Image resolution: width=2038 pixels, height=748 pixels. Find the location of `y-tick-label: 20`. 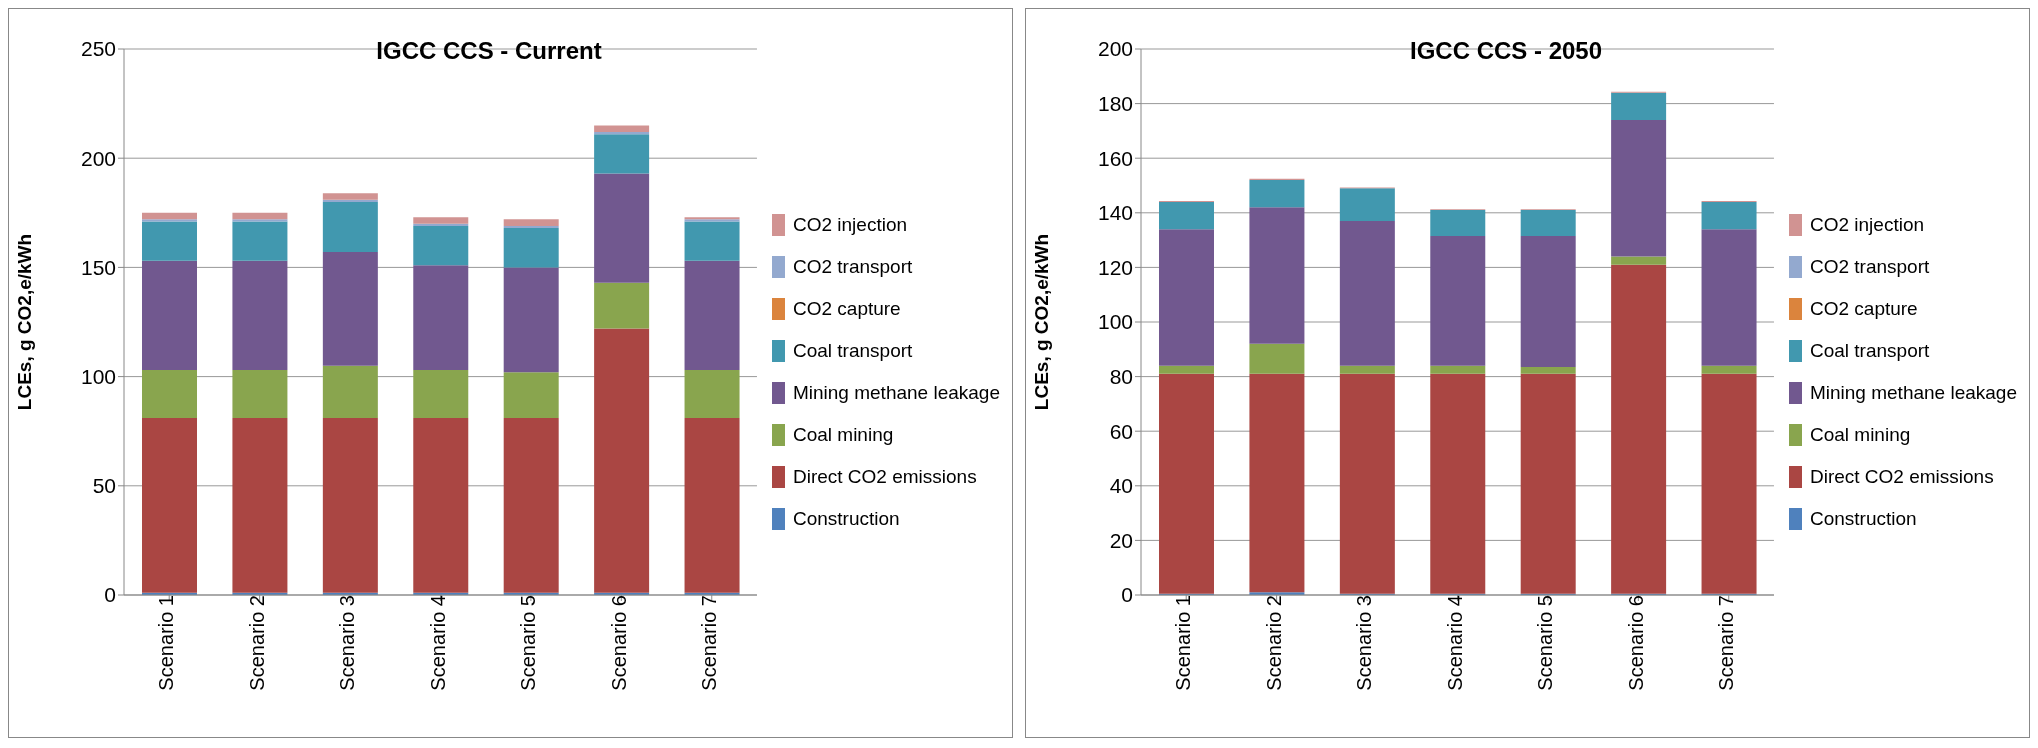

y-tick-label: 20 is located at coordinates (1121, 540).